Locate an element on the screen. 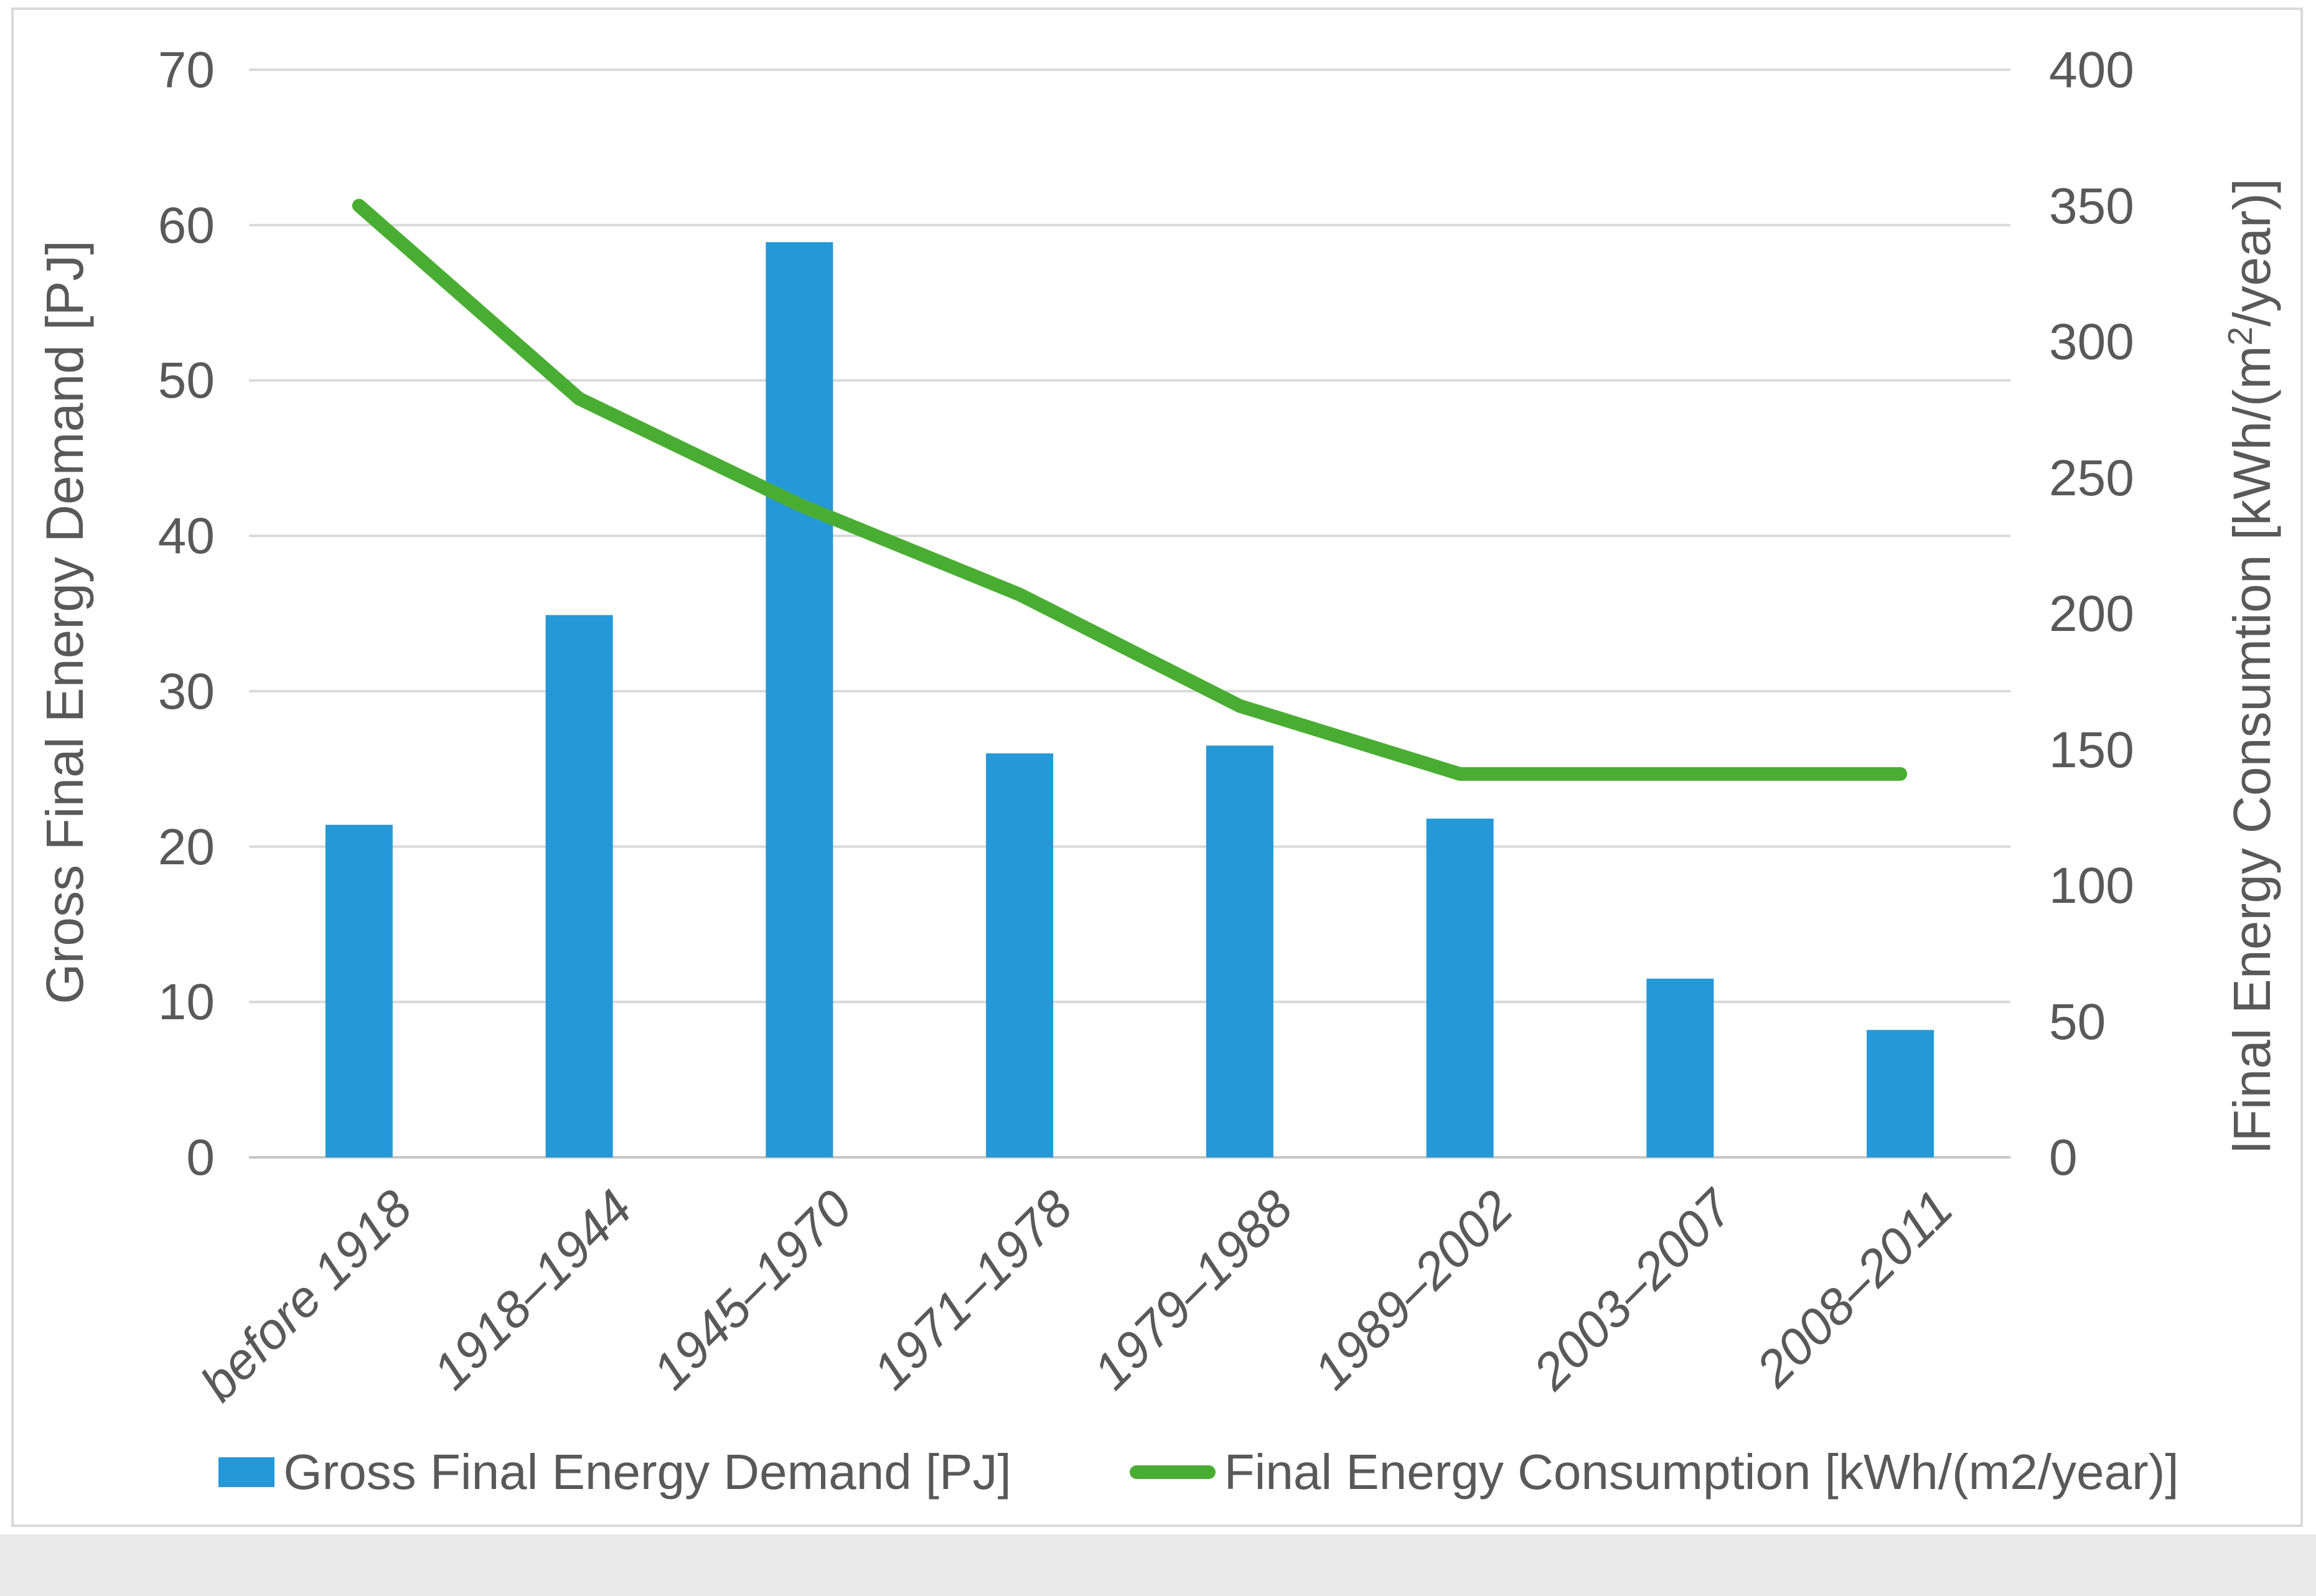  line-series-swatch-icon is located at coordinates (1172, 1472).